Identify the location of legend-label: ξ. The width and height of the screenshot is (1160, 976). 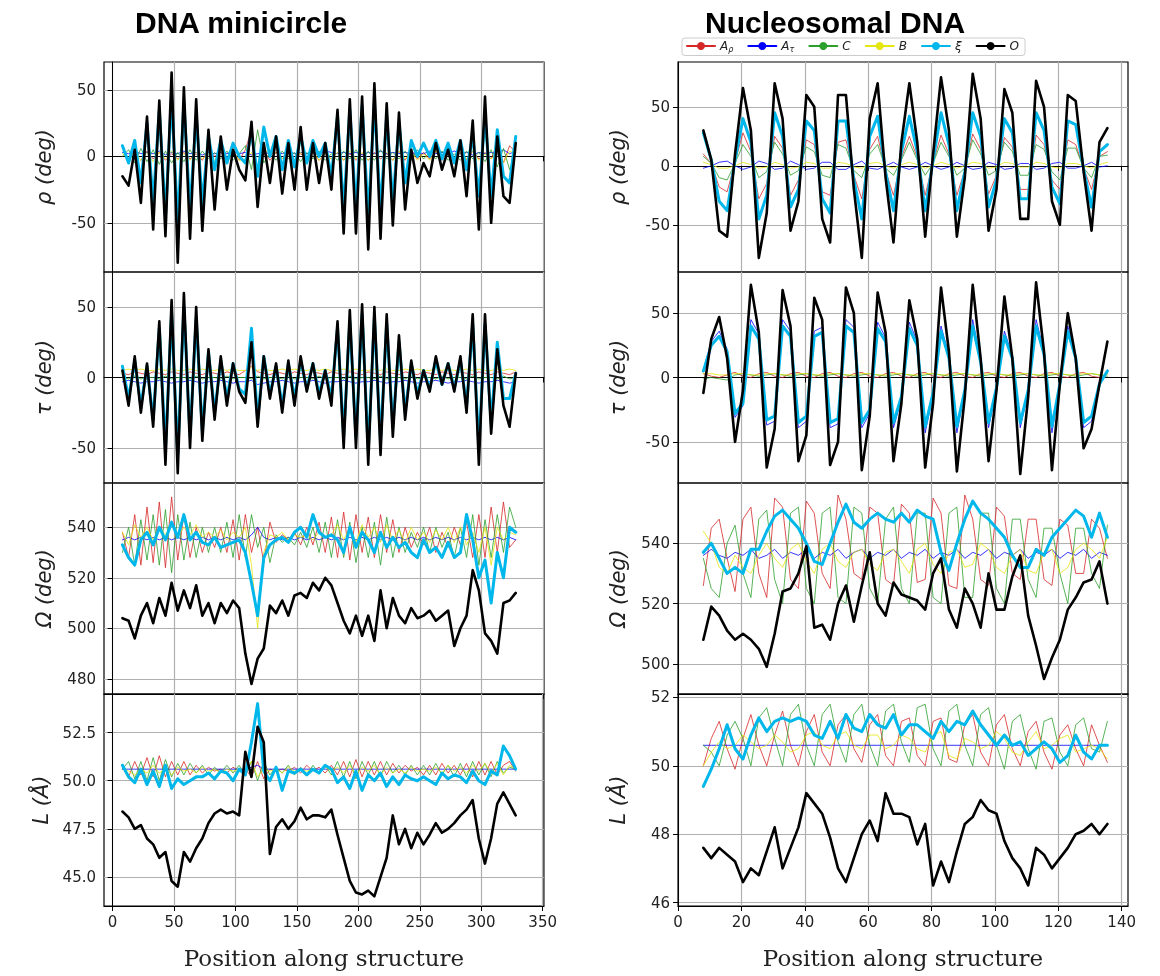
(957, 46).